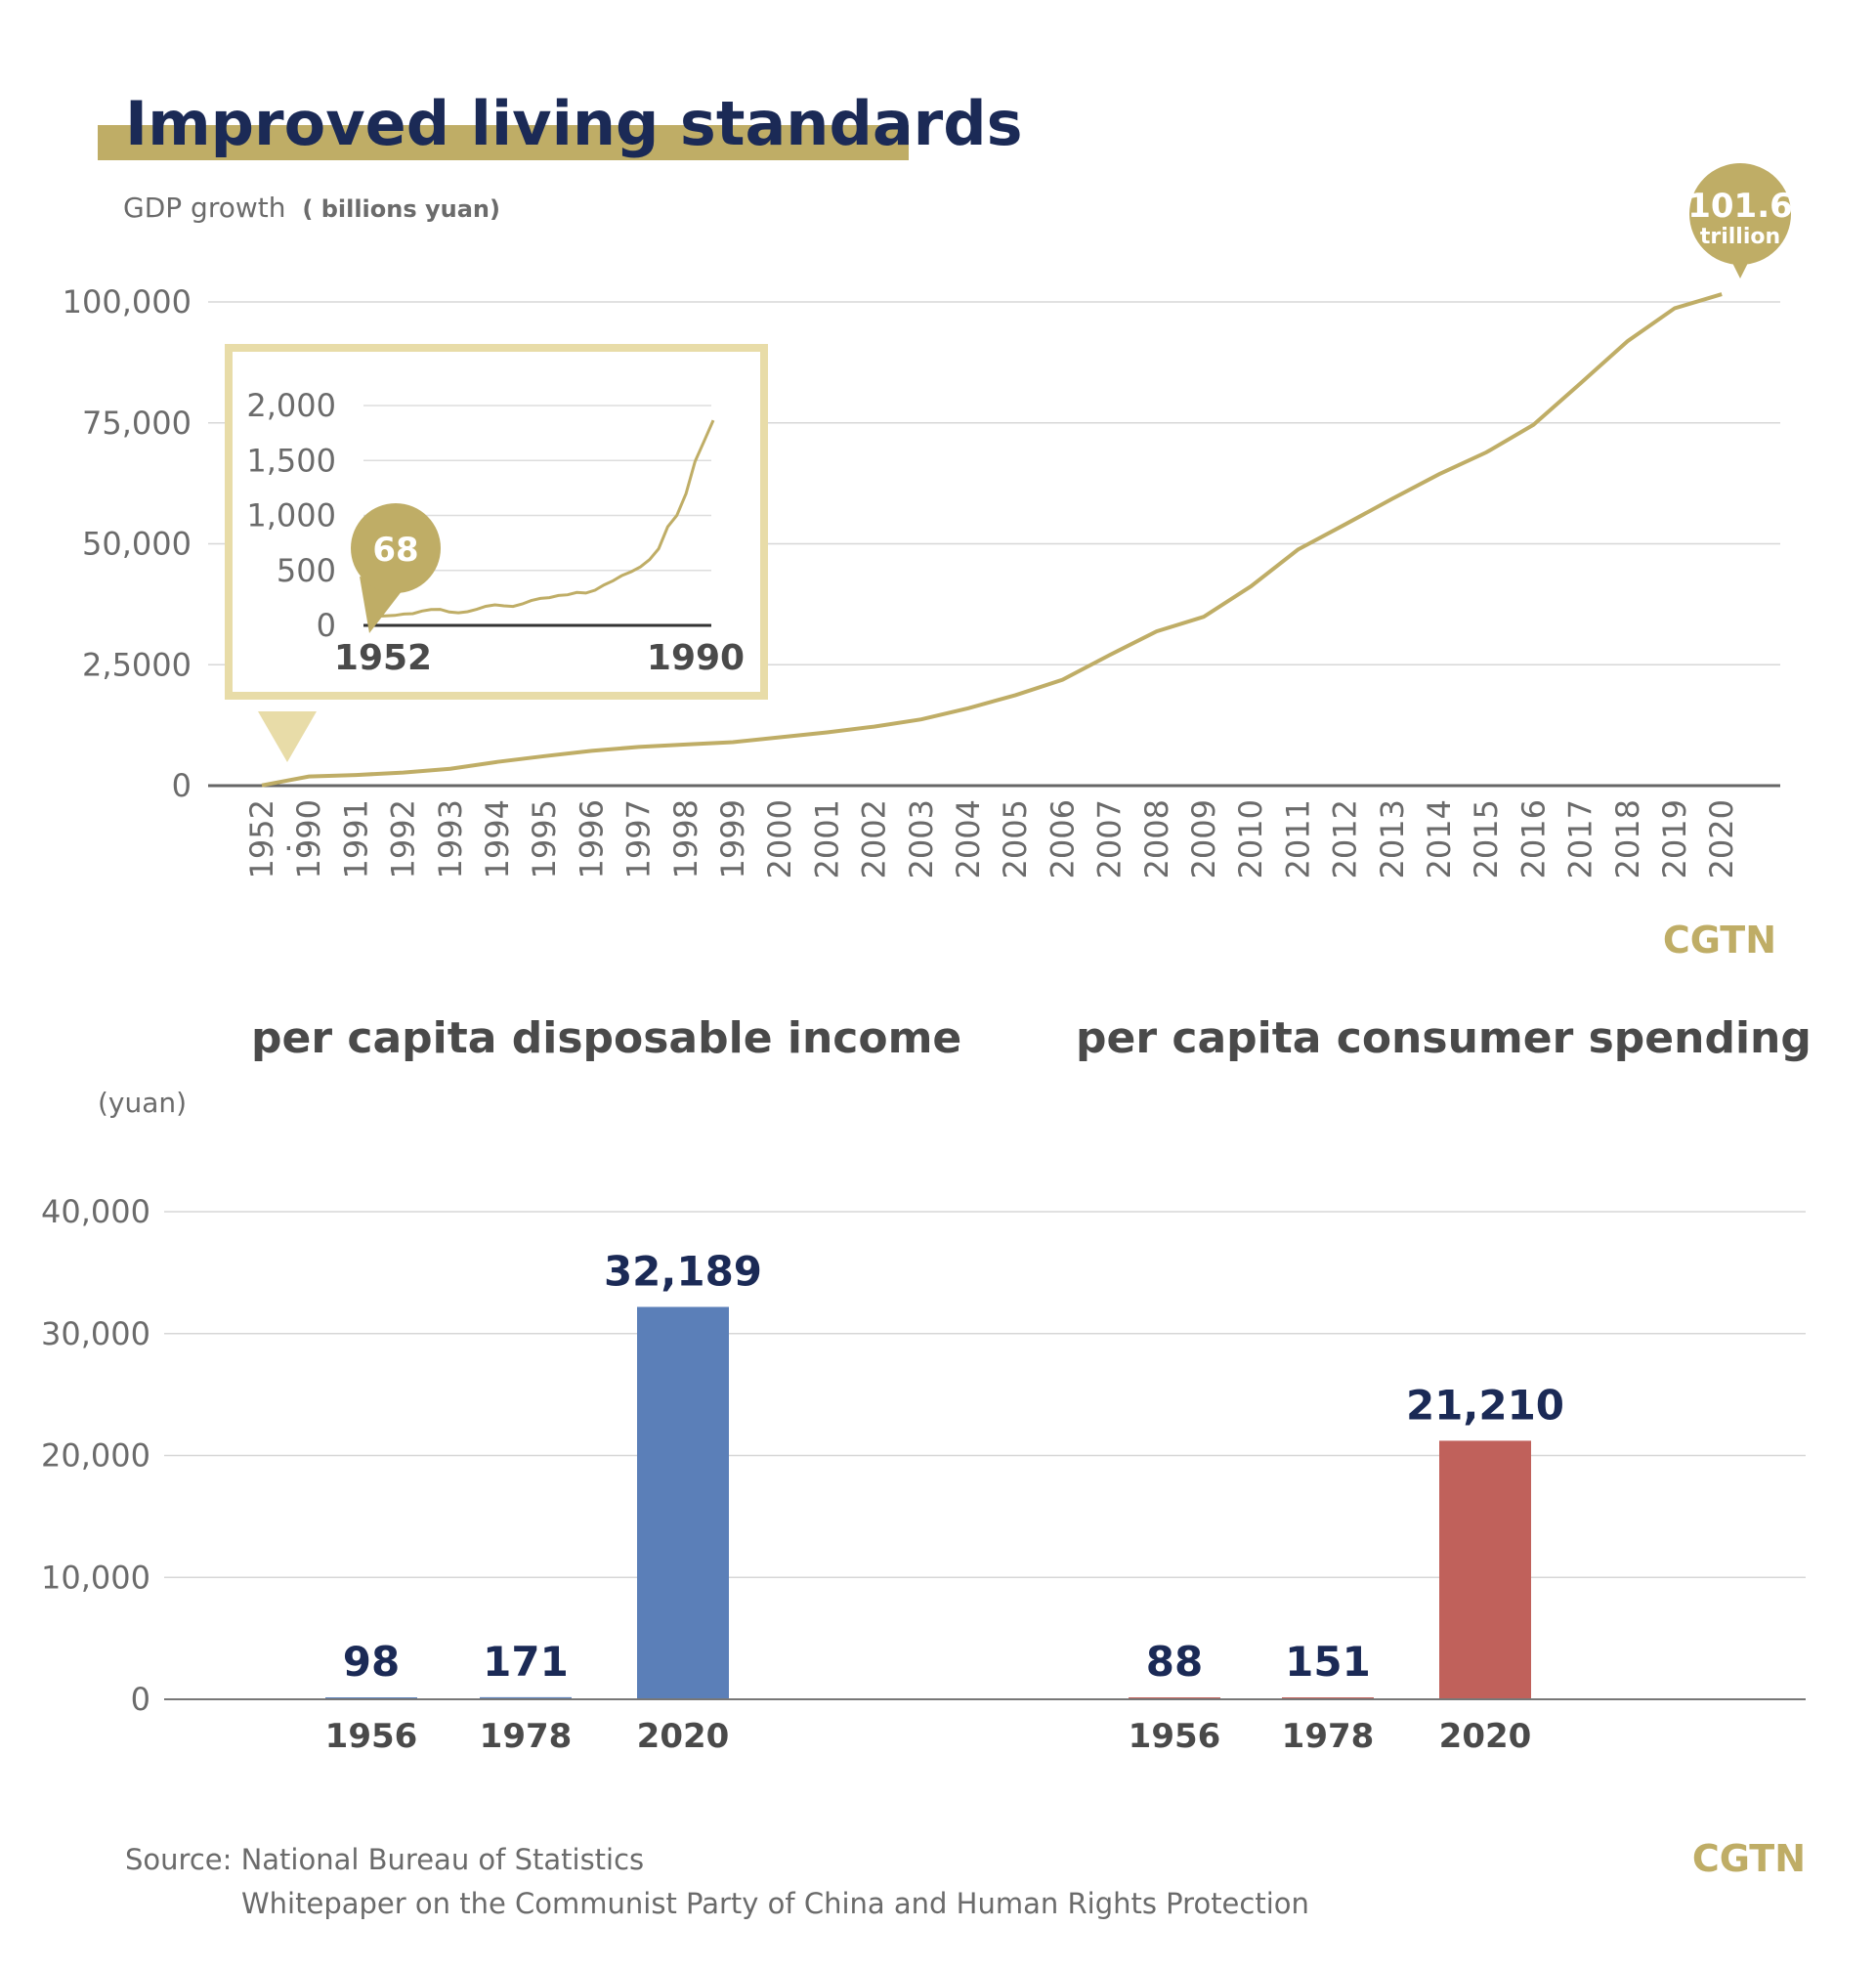 The height and width of the screenshot is (1969, 1876). Describe the element at coordinates (1175, 1736) in the screenshot. I see `spending-category-label: 1956` at that location.